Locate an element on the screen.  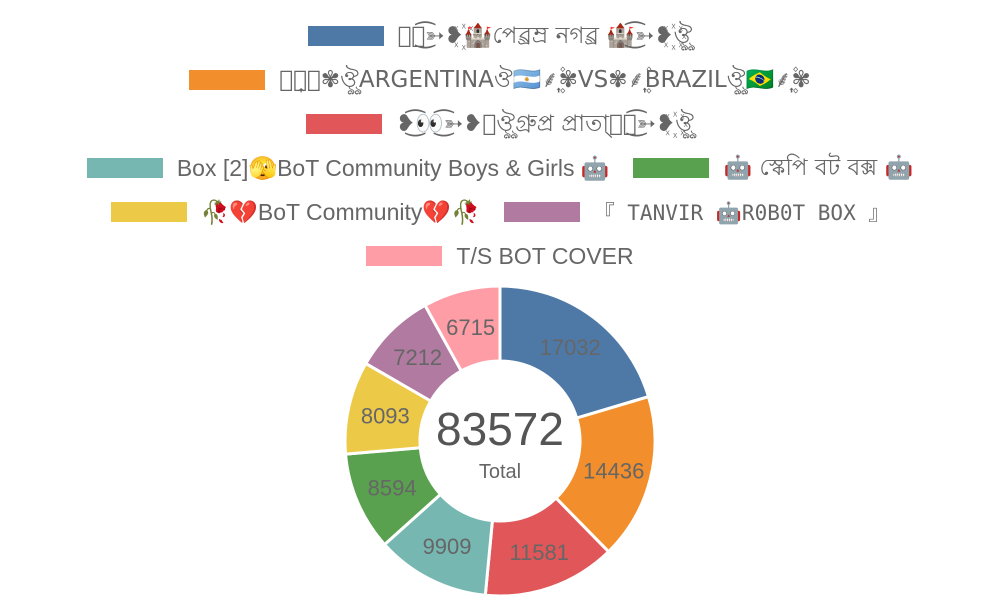
slice-value-label-1: 17032 is located at coordinates (570, 347).